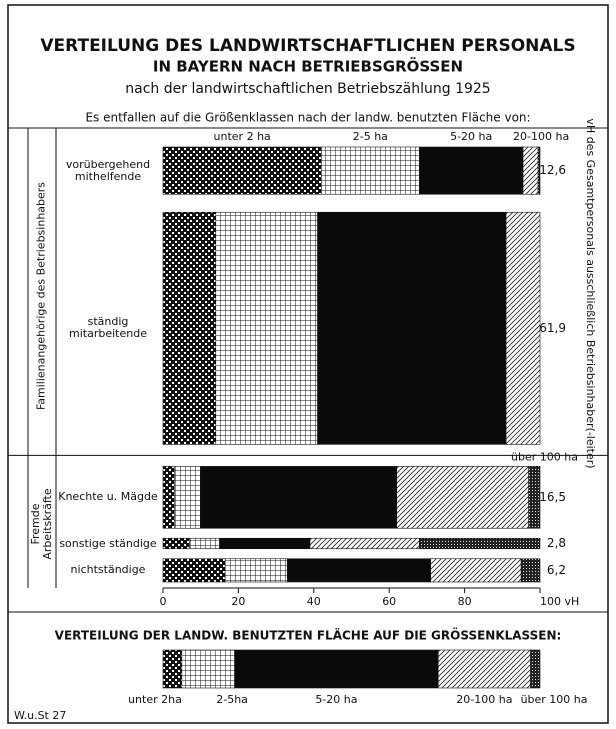 The width and height of the screenshot is (616, 729). What do you see at coordinates (238, 601) in the screenshot?
I see `x-tick-label: 20` at bounding box center [238, 601].